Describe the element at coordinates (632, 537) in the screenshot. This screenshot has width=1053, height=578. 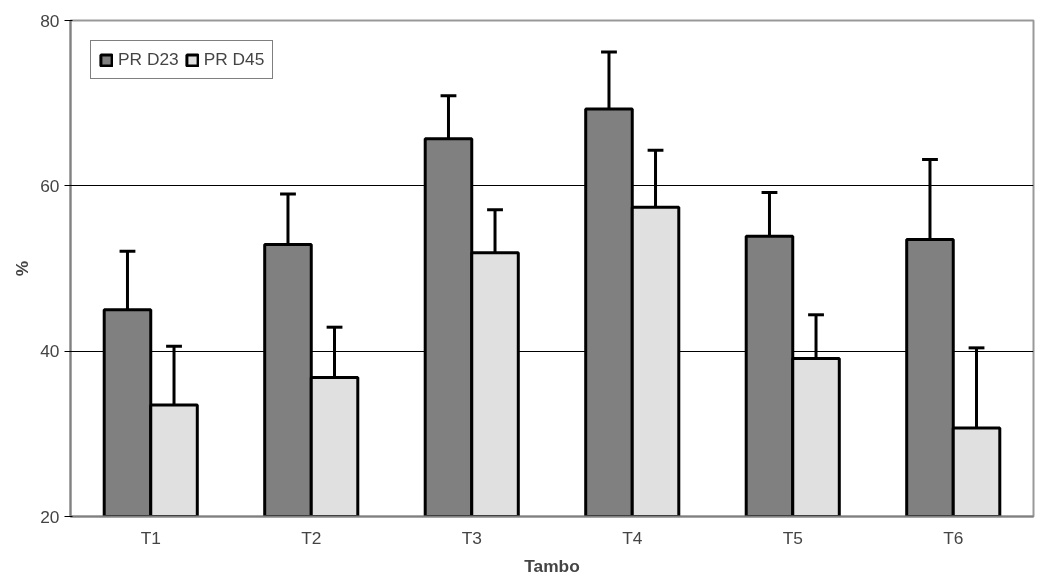
I see `x-tick-label: T4` at that location.